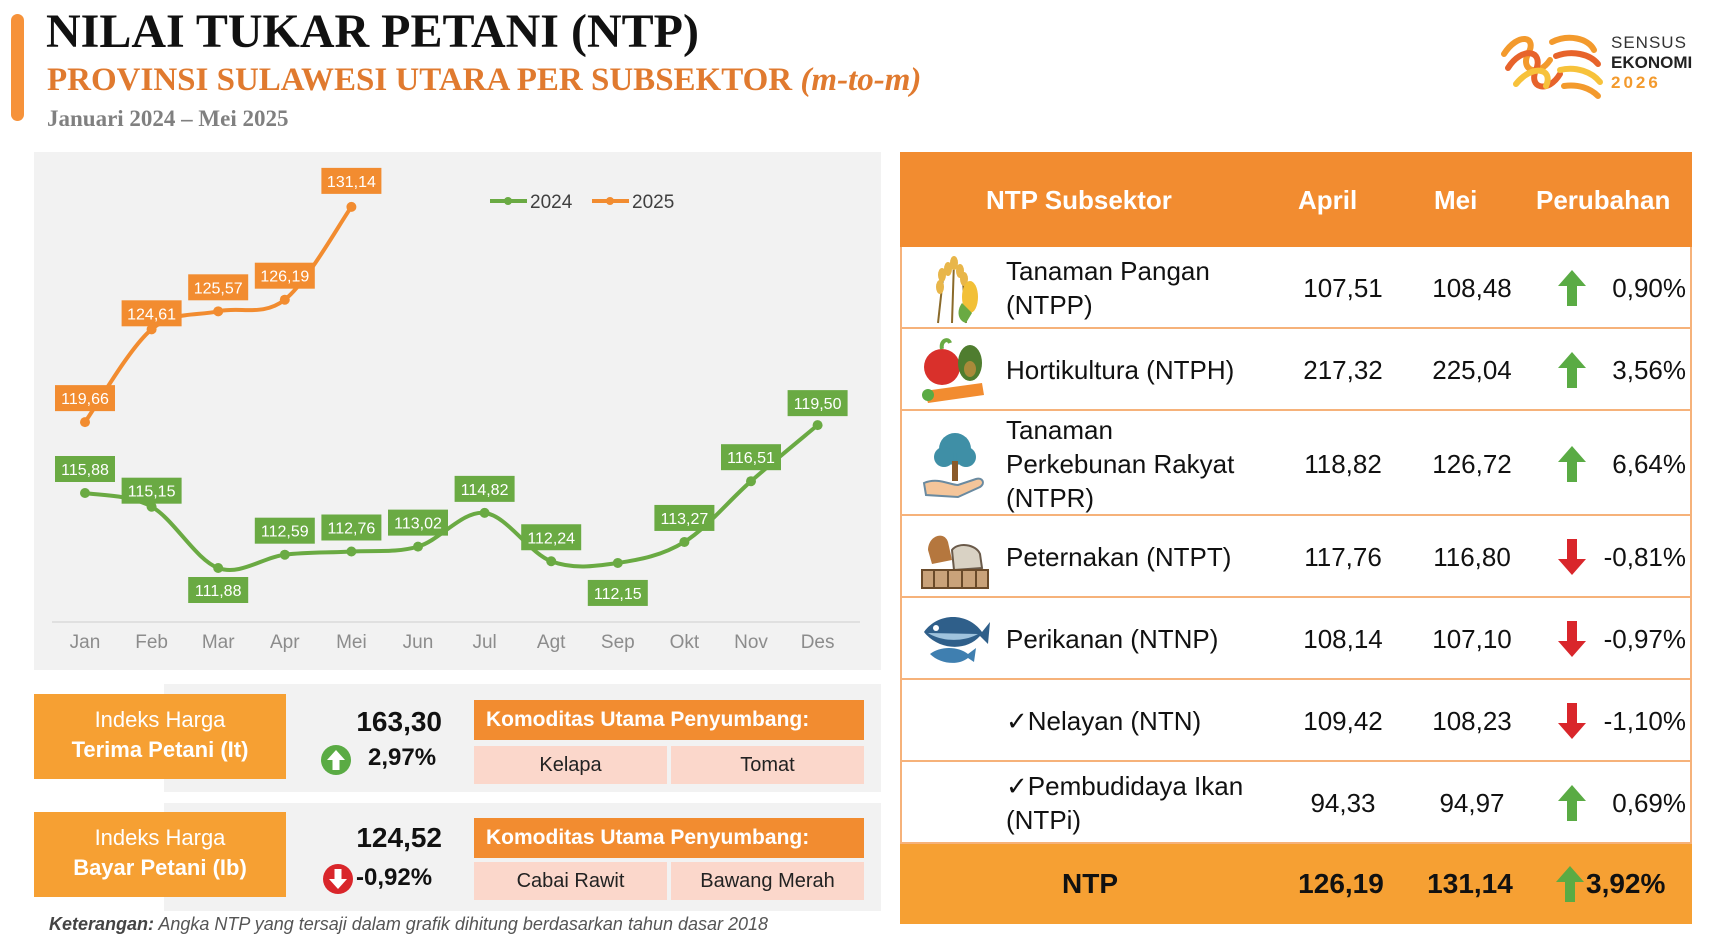 This screenshot has width=1716, height=935. I want to click on row-april-value: 94,33, so click(1343, 803).